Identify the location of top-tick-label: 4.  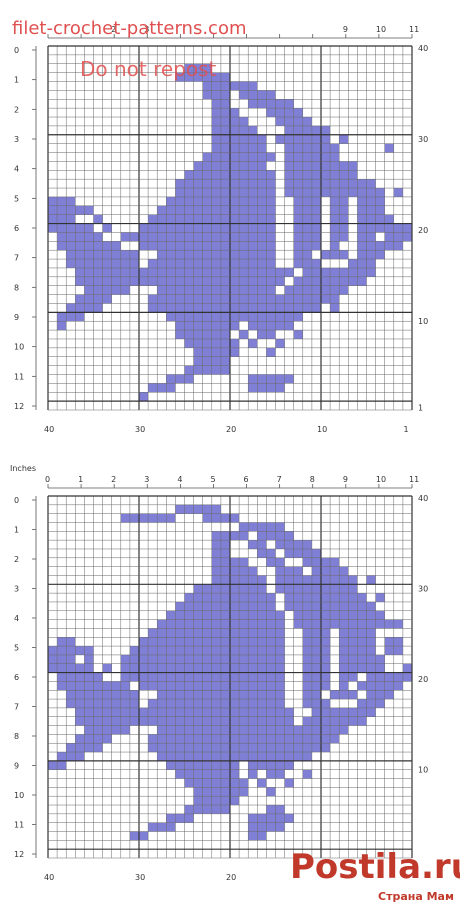
(179, 479).